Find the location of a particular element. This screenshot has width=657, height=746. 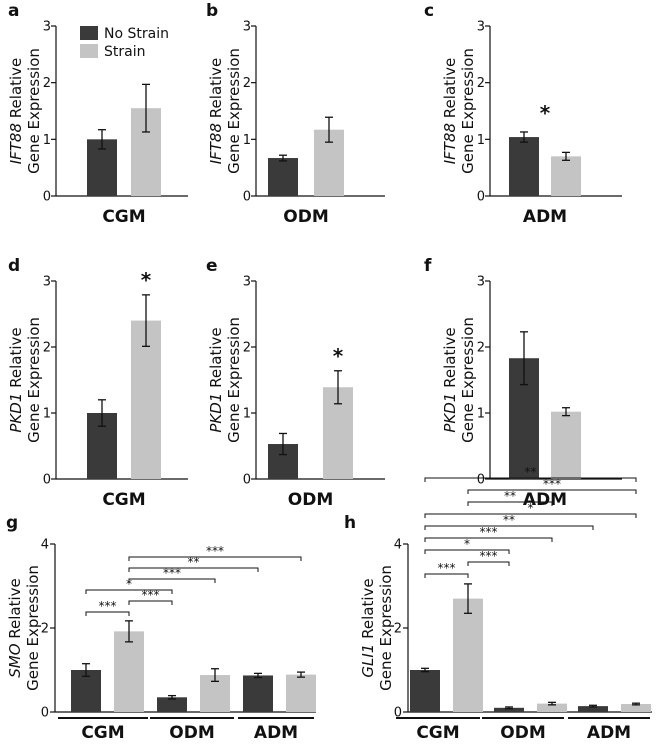

panel-letter: e is located at coordinates (212, 266).